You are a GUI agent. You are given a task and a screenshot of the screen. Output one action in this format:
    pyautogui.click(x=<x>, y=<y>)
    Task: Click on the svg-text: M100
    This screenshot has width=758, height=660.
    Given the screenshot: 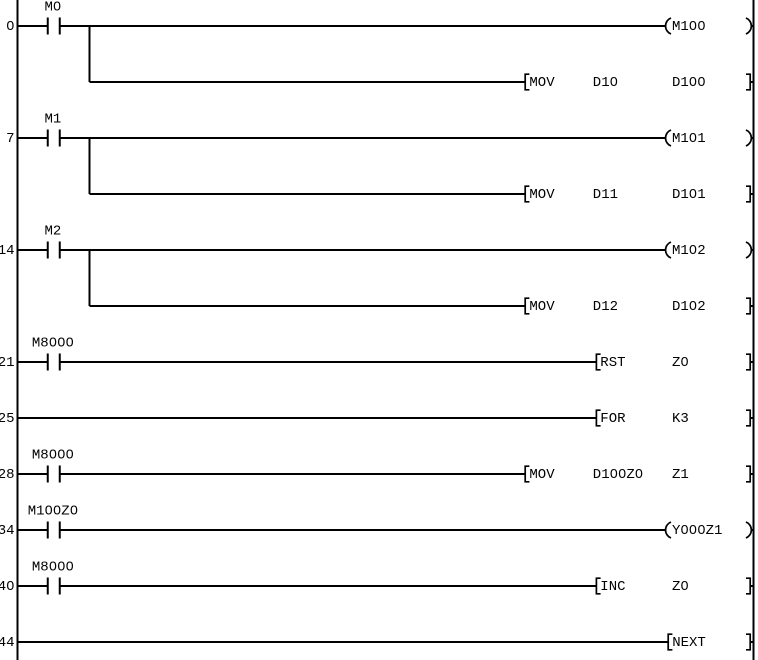 What is the action you would take?
    pyautogui.click(x=689, y=27)
    